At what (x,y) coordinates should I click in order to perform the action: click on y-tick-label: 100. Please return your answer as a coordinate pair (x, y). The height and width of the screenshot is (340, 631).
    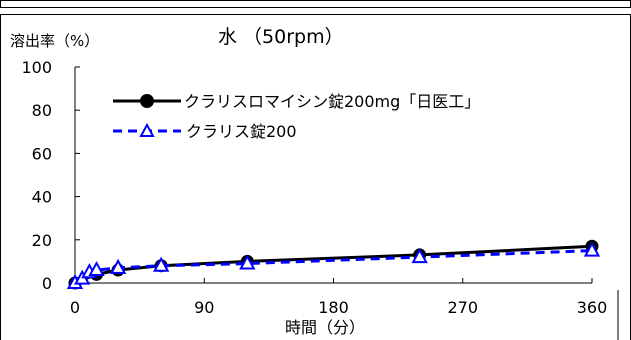
    Looking at the image, I should click on (36, 67).